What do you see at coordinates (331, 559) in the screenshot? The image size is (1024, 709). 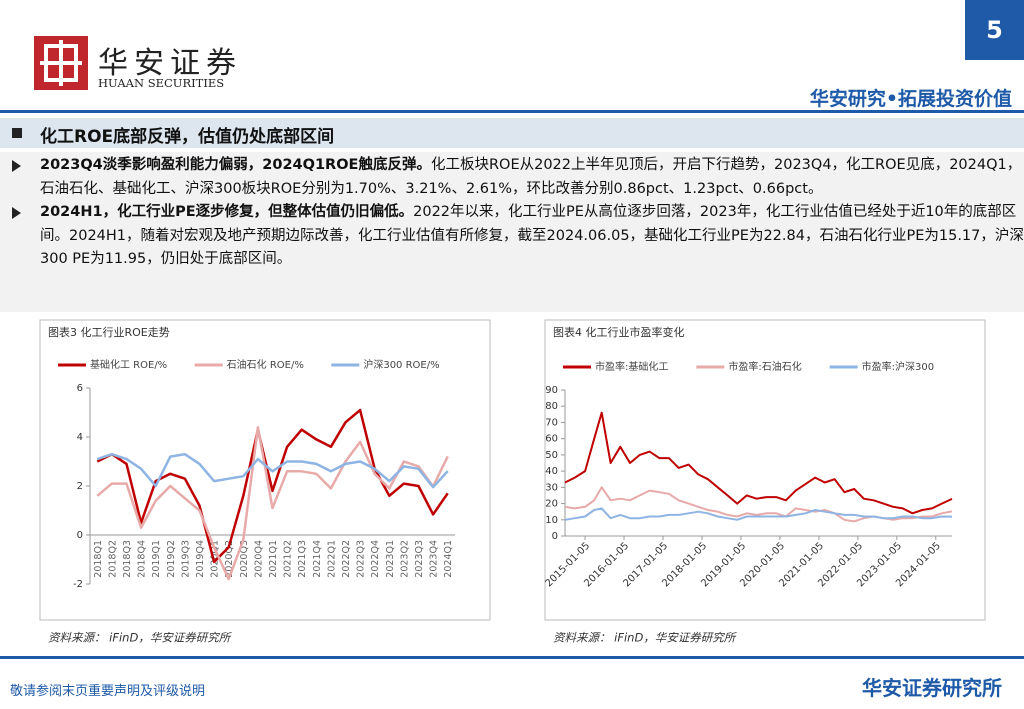 I see `x-tick-label: 2022Q1` at bounding box center [331, 559].